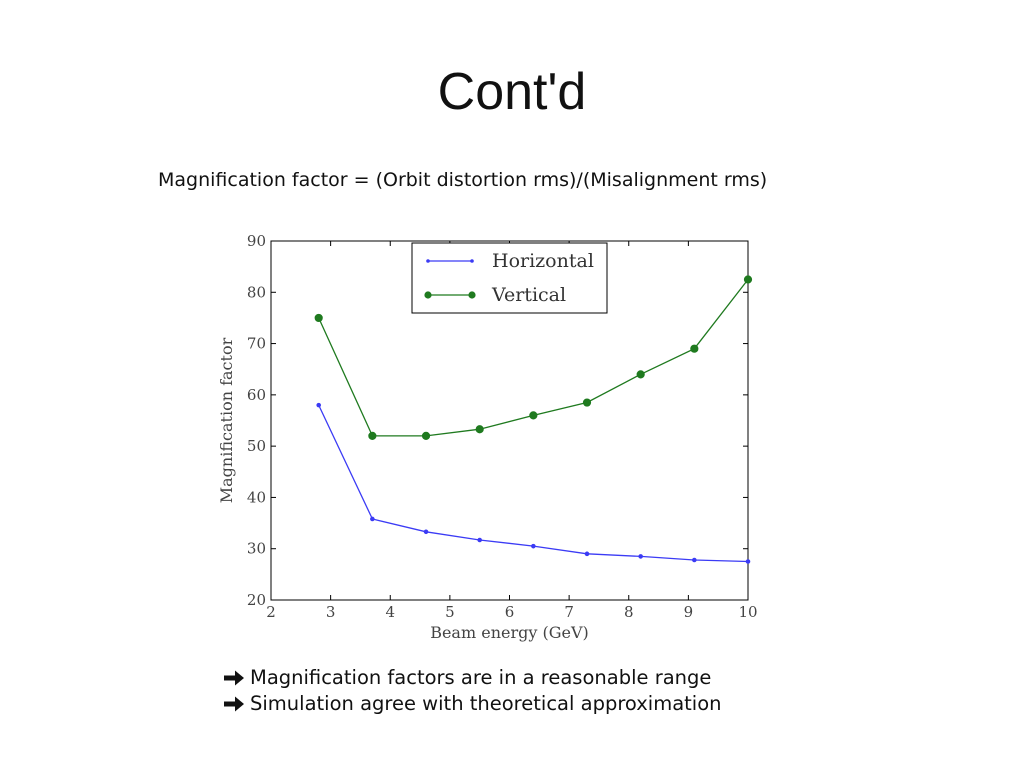 Image resolution: width=1024 pixels, height=768 pixels. What do you see at coordinates (528, 295) in the screenshot?
I see `legend-label-vertical: Vertical` at bounding box center [528, 295].